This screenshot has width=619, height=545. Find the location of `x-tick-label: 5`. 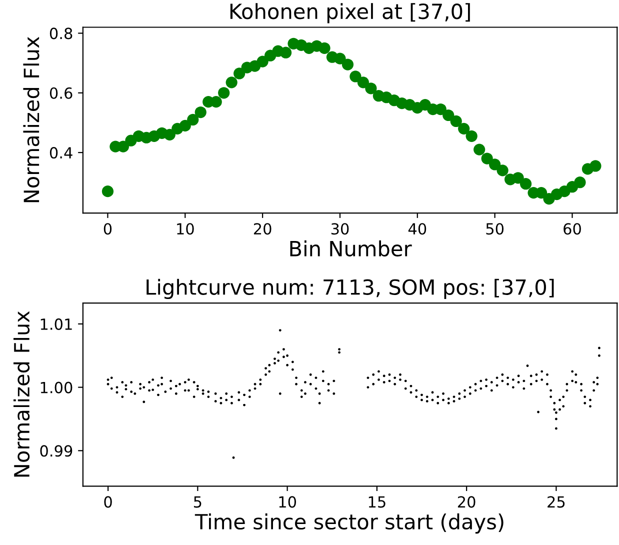

x-tick-label: 5 is located at coordinates (198, 502).